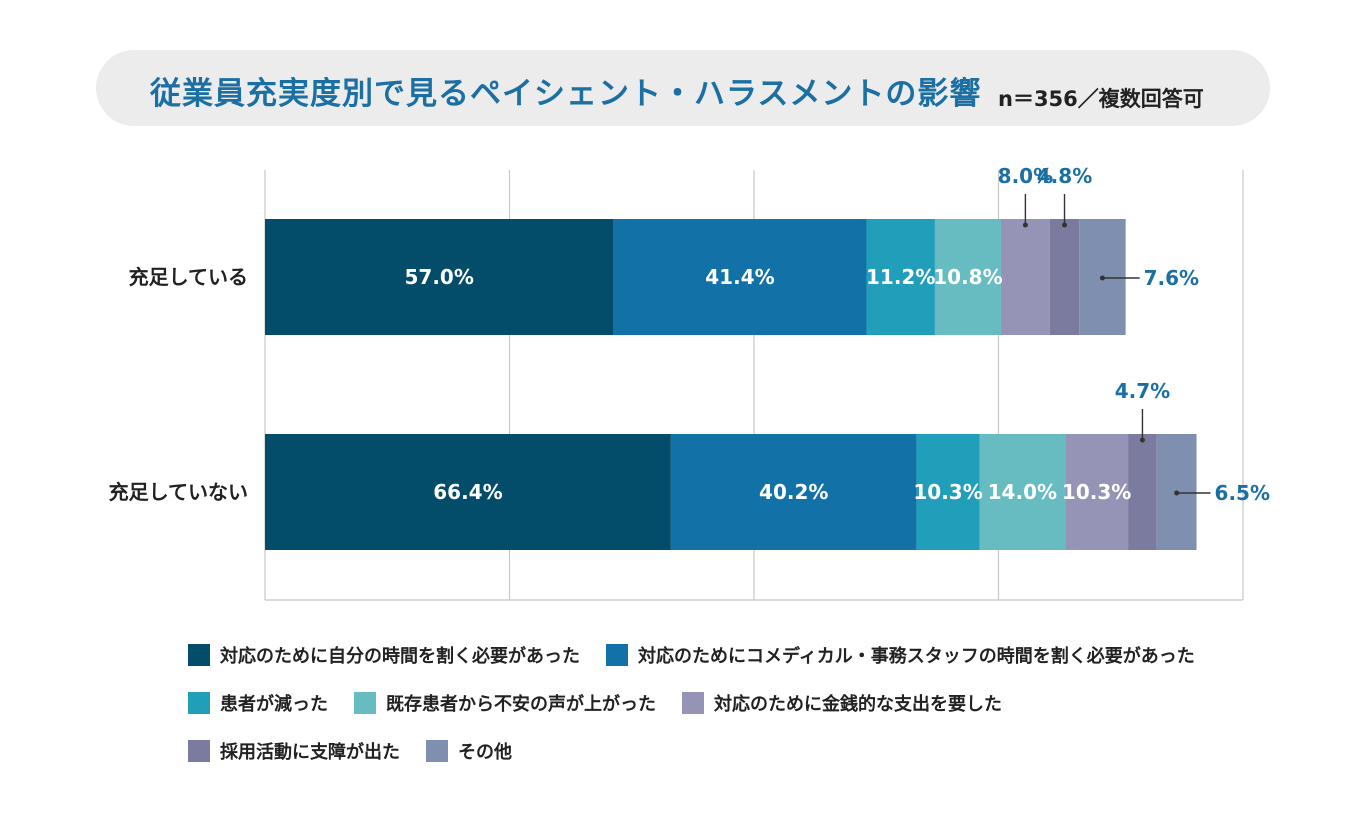 Image resolution: width=1366 pixels, height=820 pixels. I want to click on legend-item: 採用活動に支障が出た, so click(294, 751).